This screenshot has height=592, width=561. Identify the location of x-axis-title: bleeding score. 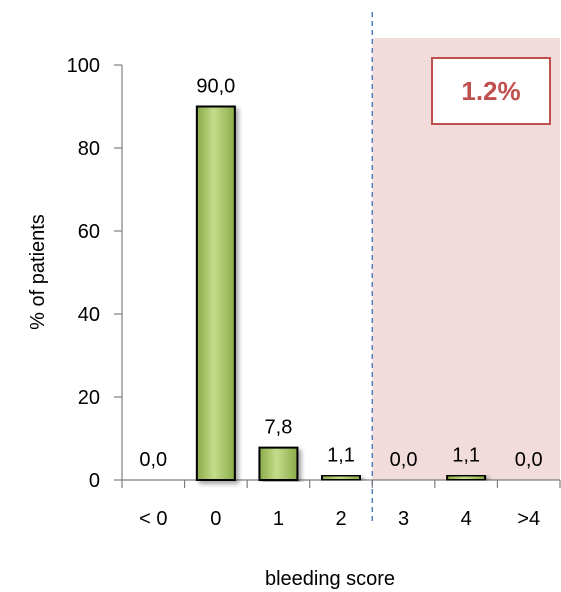
(330, 579).